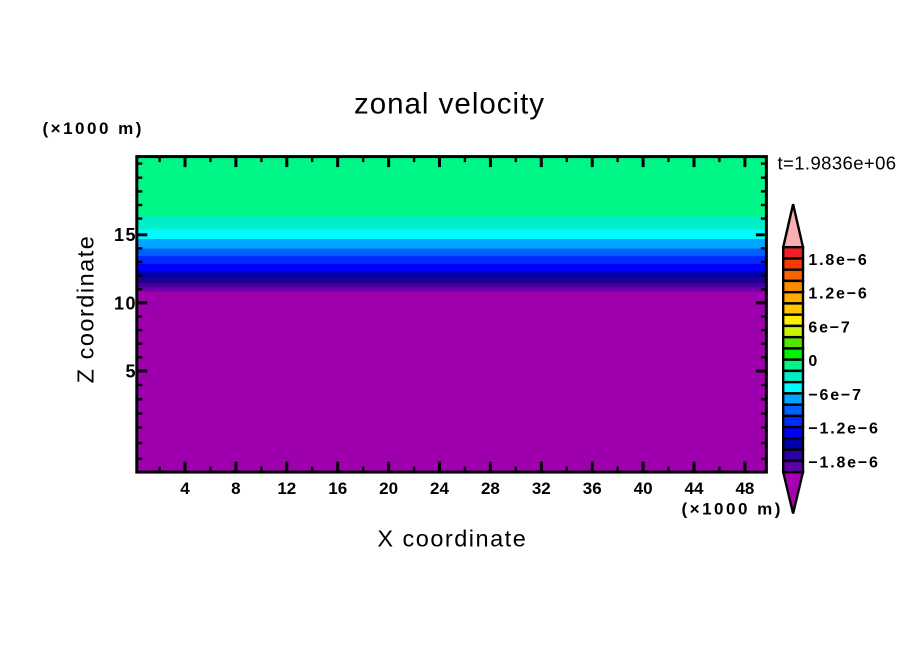 The image size is (904, 654). Describe the element at coordinates (843, 429) in the screenshot. I see `svg-text: −1.2e−6` at that location.